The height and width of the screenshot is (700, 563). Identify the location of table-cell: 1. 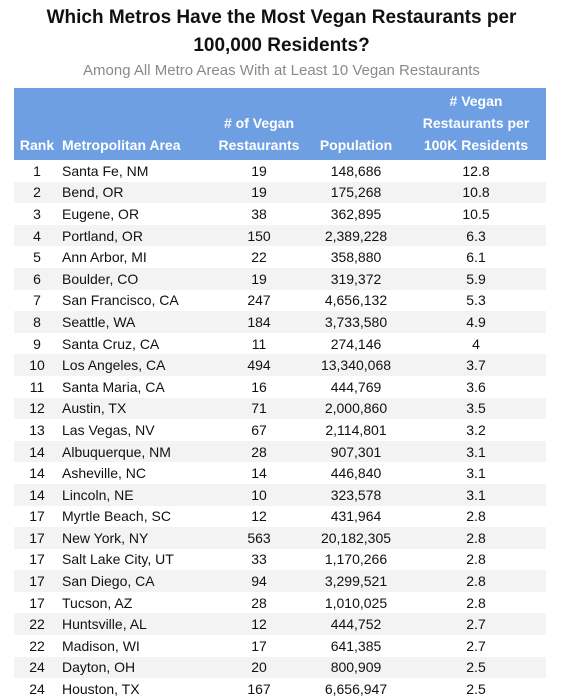
(37, 170).